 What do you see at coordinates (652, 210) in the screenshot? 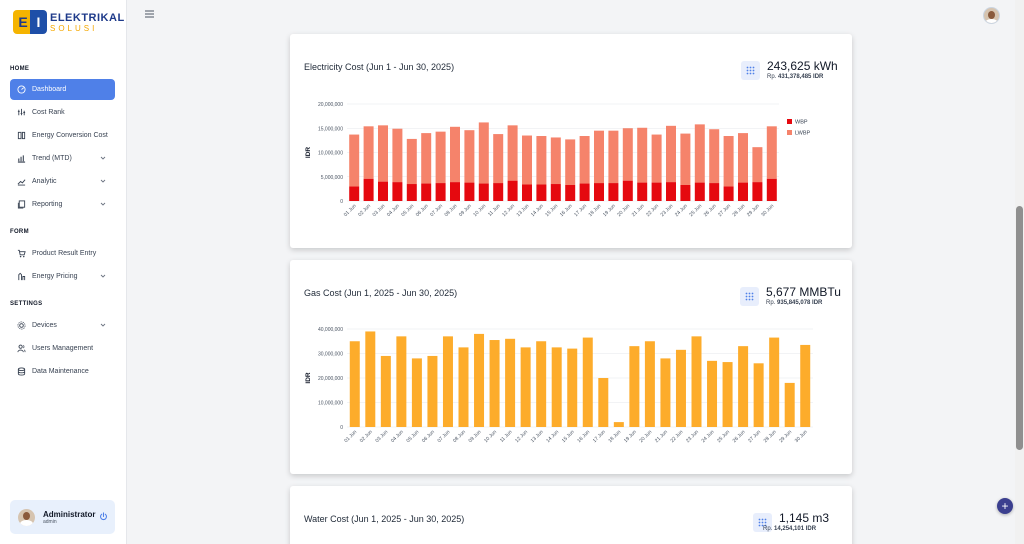
I see `x-tick-label: 22 Jun` at bounding box center [652, 210].